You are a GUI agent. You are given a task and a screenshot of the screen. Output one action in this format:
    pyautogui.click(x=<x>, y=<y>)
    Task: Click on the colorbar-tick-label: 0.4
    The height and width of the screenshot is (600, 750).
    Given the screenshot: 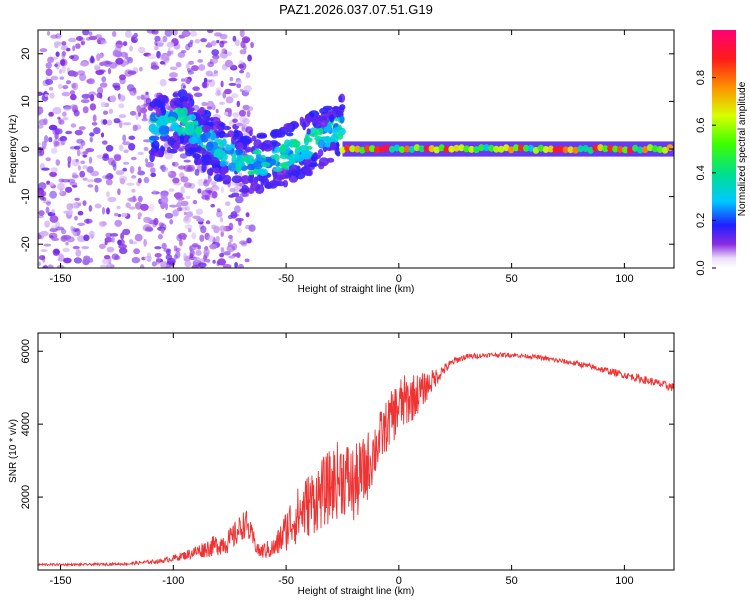 What is the action you would take?
    pyautogui.click(x=701, y=172)
    